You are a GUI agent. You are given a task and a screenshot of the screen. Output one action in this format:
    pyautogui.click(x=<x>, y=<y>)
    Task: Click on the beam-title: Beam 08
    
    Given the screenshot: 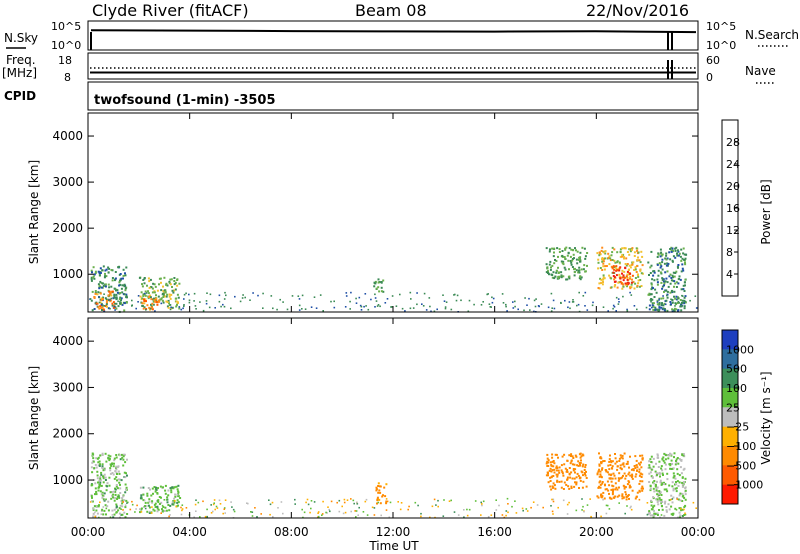 What is the action you would take?
    pyautogui.click(x=391, y=10)
    